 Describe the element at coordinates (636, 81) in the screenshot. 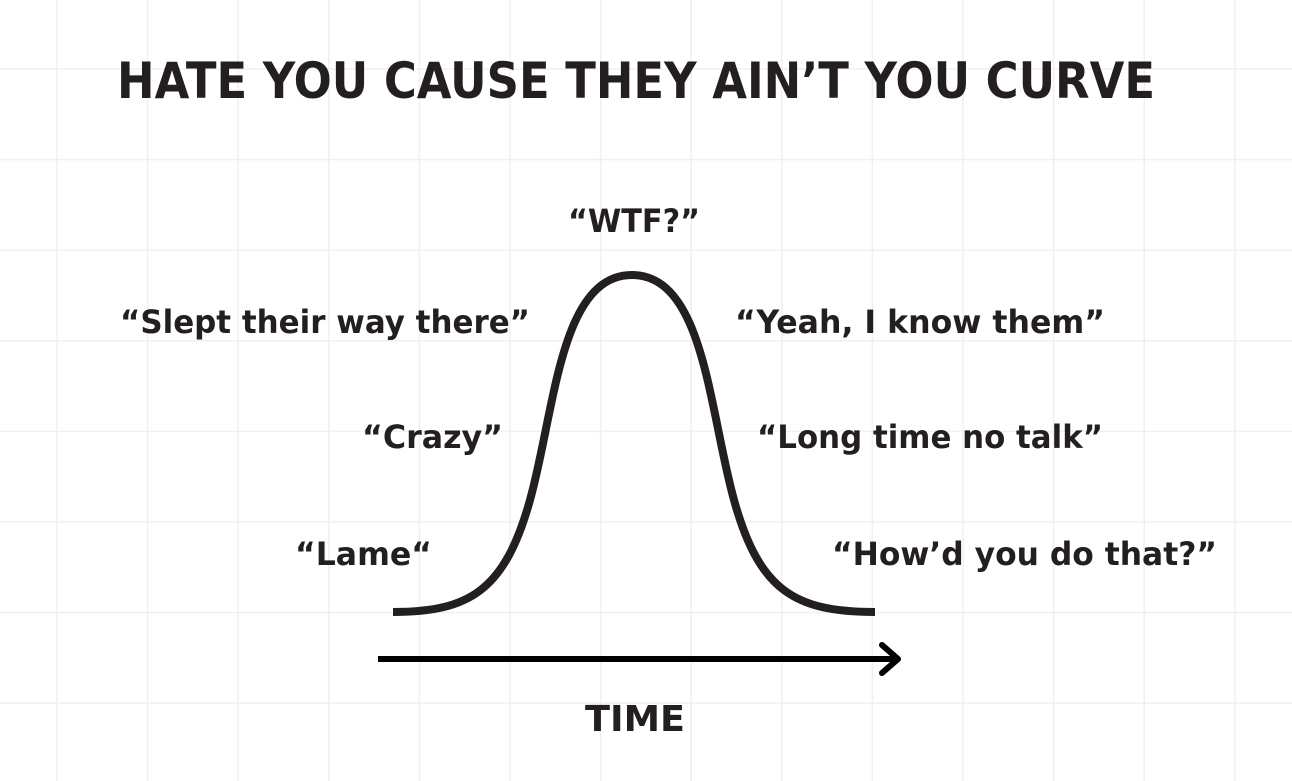

I see `diagram-title: HATE YOU CAUSE THEY AIN’T YOU CURVE` at that location.